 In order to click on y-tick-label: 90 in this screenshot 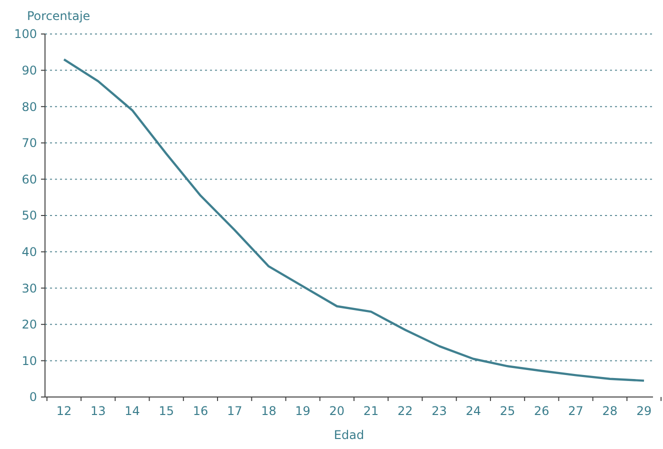, I will do `click(29, 71)`.